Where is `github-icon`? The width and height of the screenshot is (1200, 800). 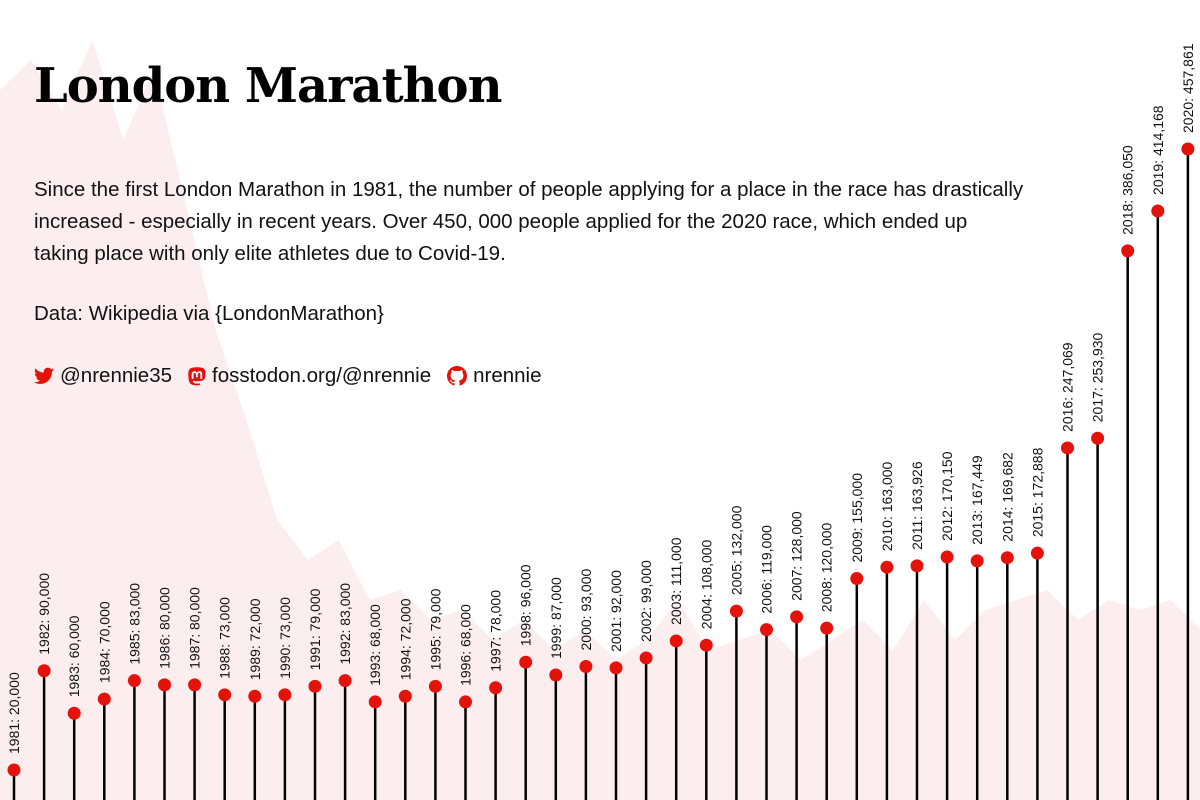
github-icon is located at coordinates (457, 376).